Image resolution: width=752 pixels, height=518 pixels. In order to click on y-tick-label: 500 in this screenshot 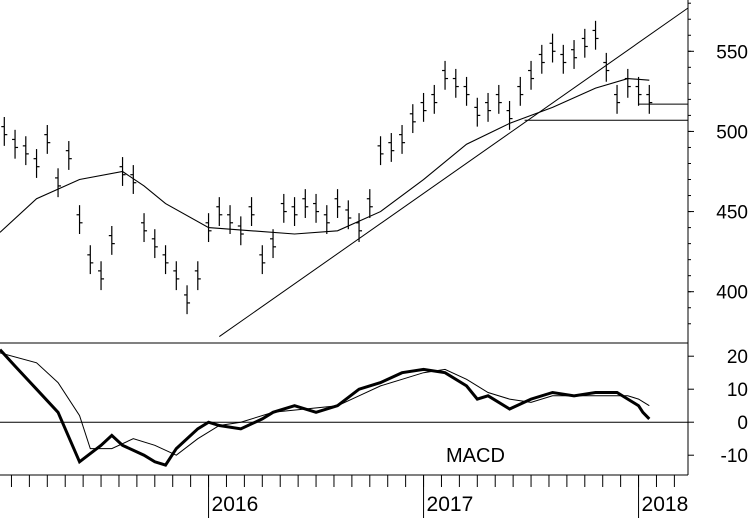, I will do `click(732, 132)`.